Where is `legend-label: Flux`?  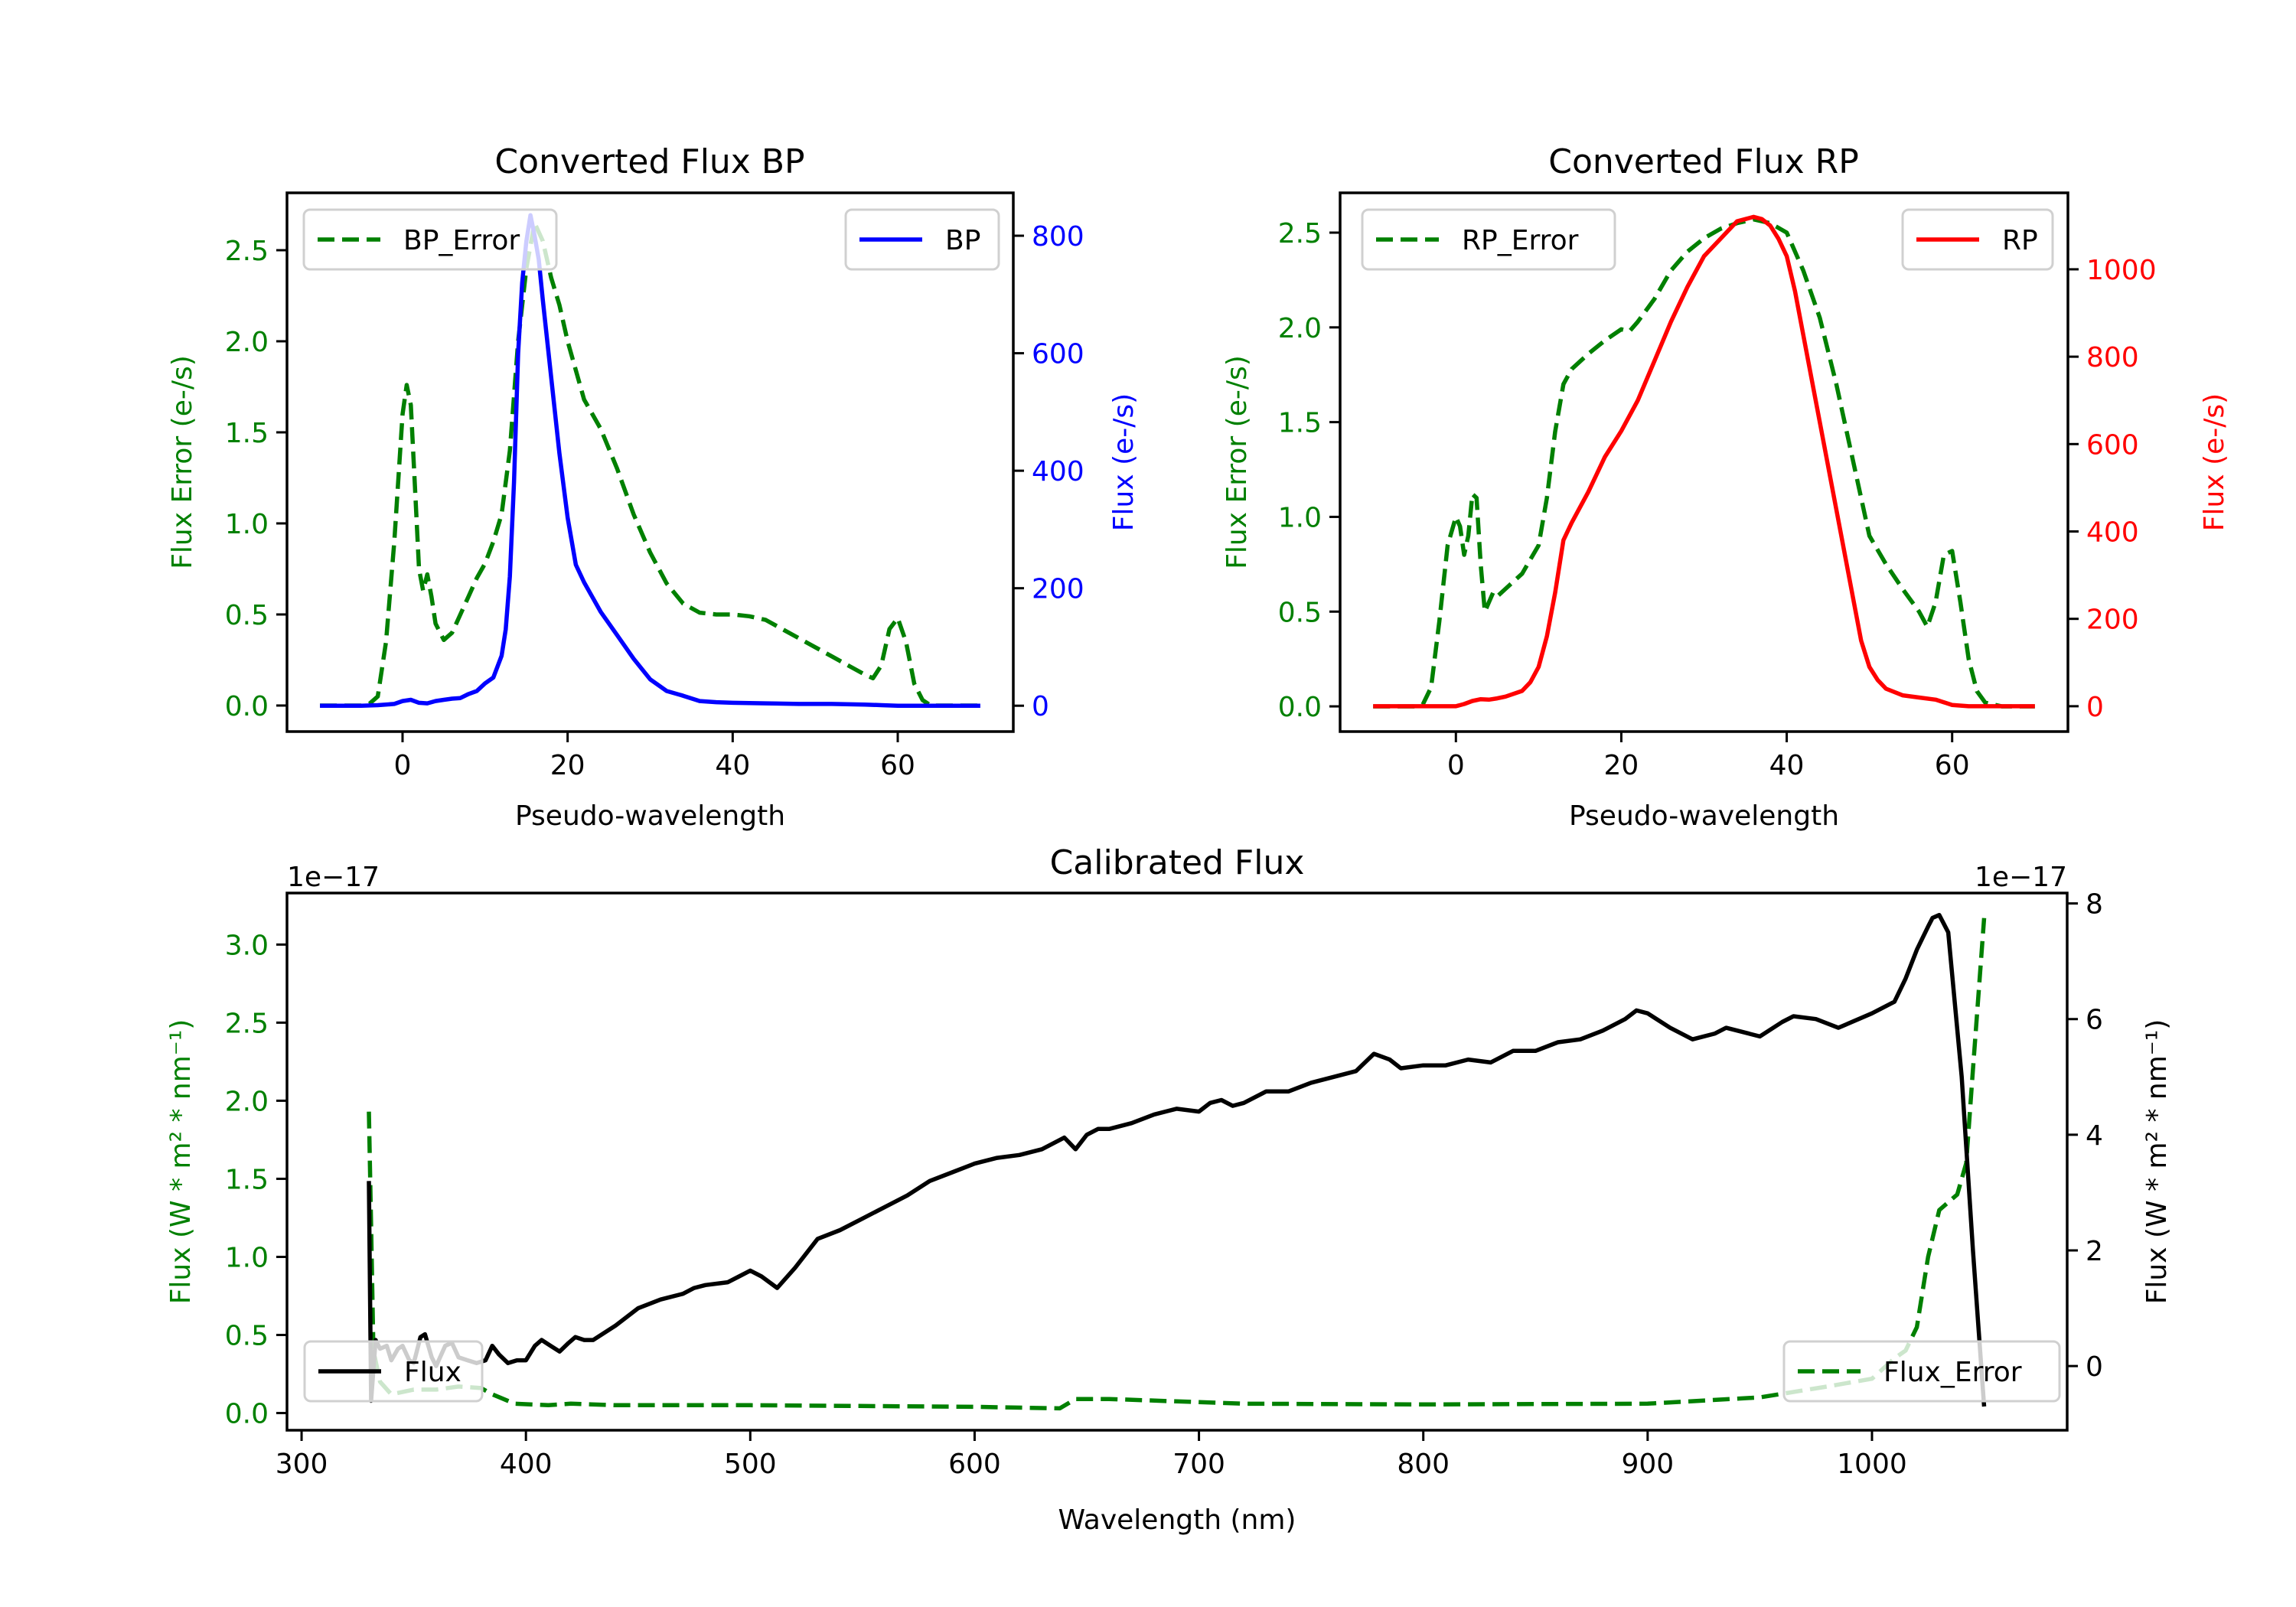 legend-label: Flux is located at coordinates (432, 1373).